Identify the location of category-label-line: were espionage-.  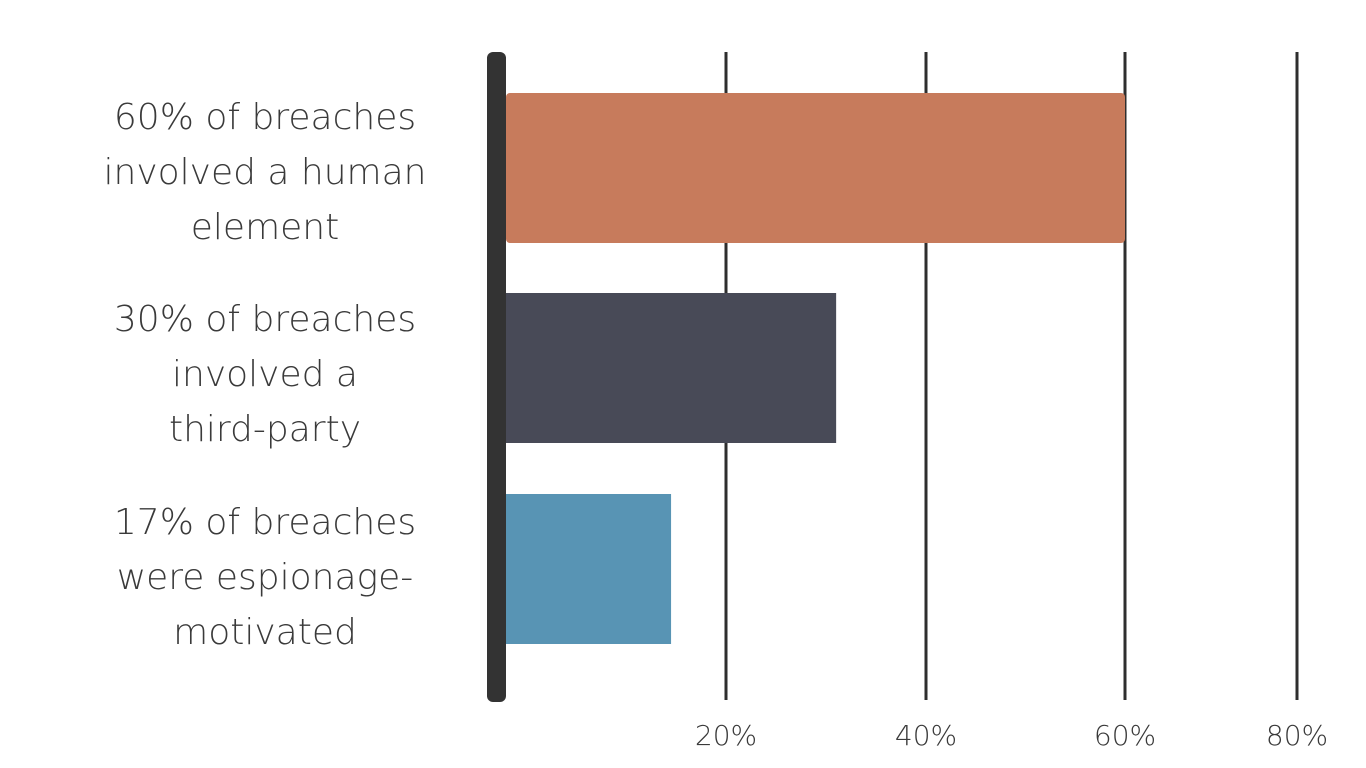
(265, 577).